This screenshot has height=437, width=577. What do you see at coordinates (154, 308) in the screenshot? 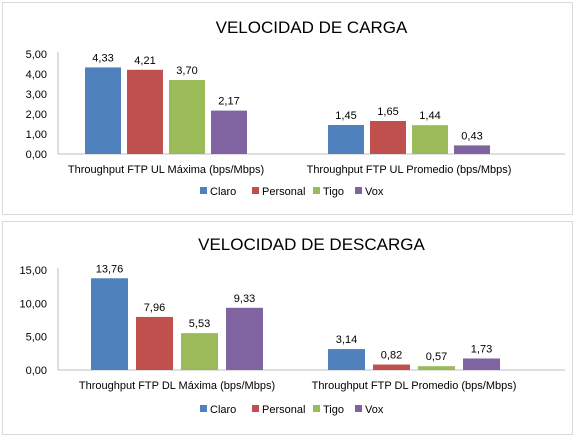
I see `data-label: 7,96` at bounding box center [154, 308].